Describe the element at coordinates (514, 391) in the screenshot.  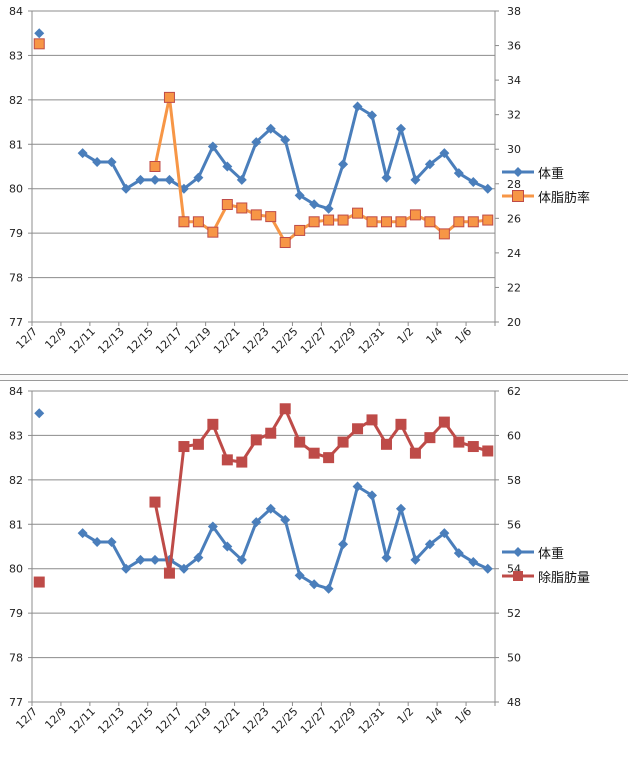
I see `y-right-tick-label: 62` at that location.